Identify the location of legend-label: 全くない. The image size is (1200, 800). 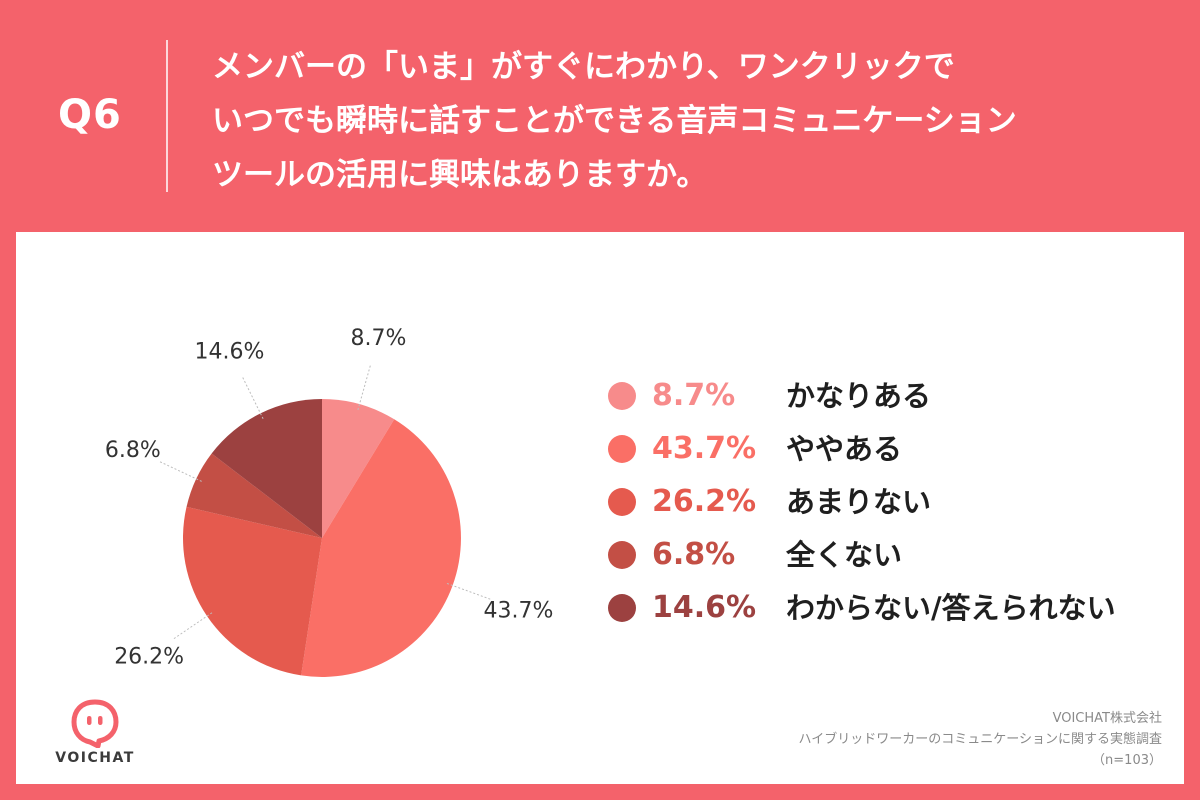
(844, 555).